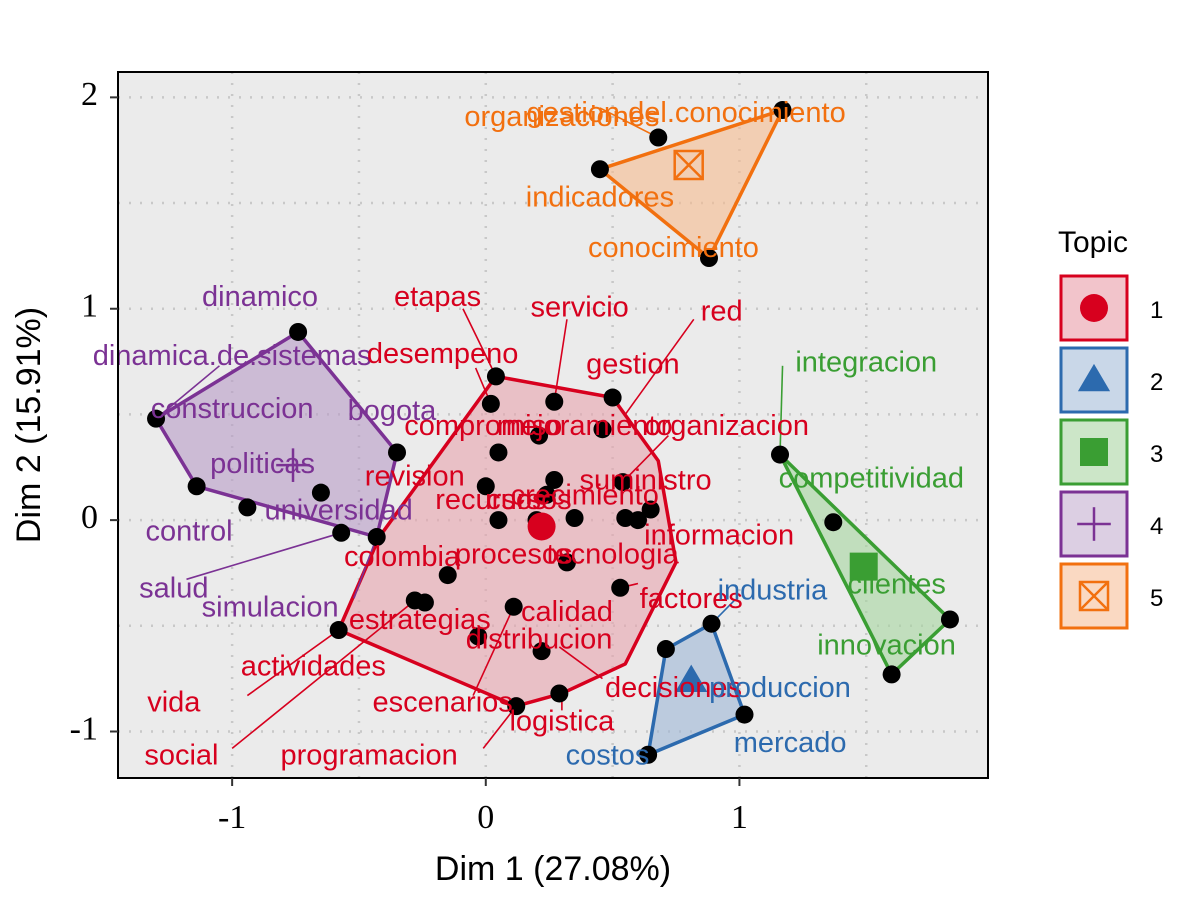 The width and height of the screenshot is (1200, 900). What do you see at coordinates (673, 688) in the screenshot?
I see `point-label: decisiones` at bounding box center [673, 688].